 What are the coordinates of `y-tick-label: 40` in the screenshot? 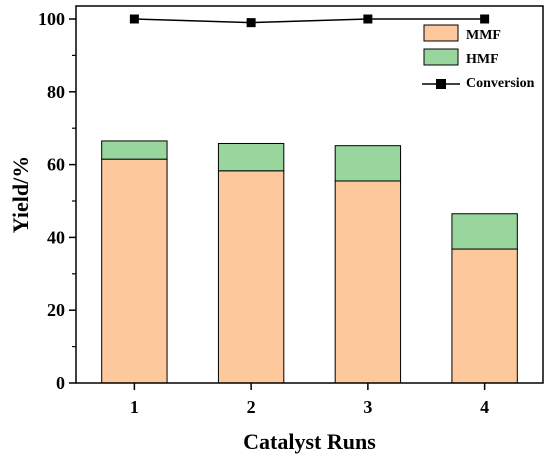 It's located at (56, 237).